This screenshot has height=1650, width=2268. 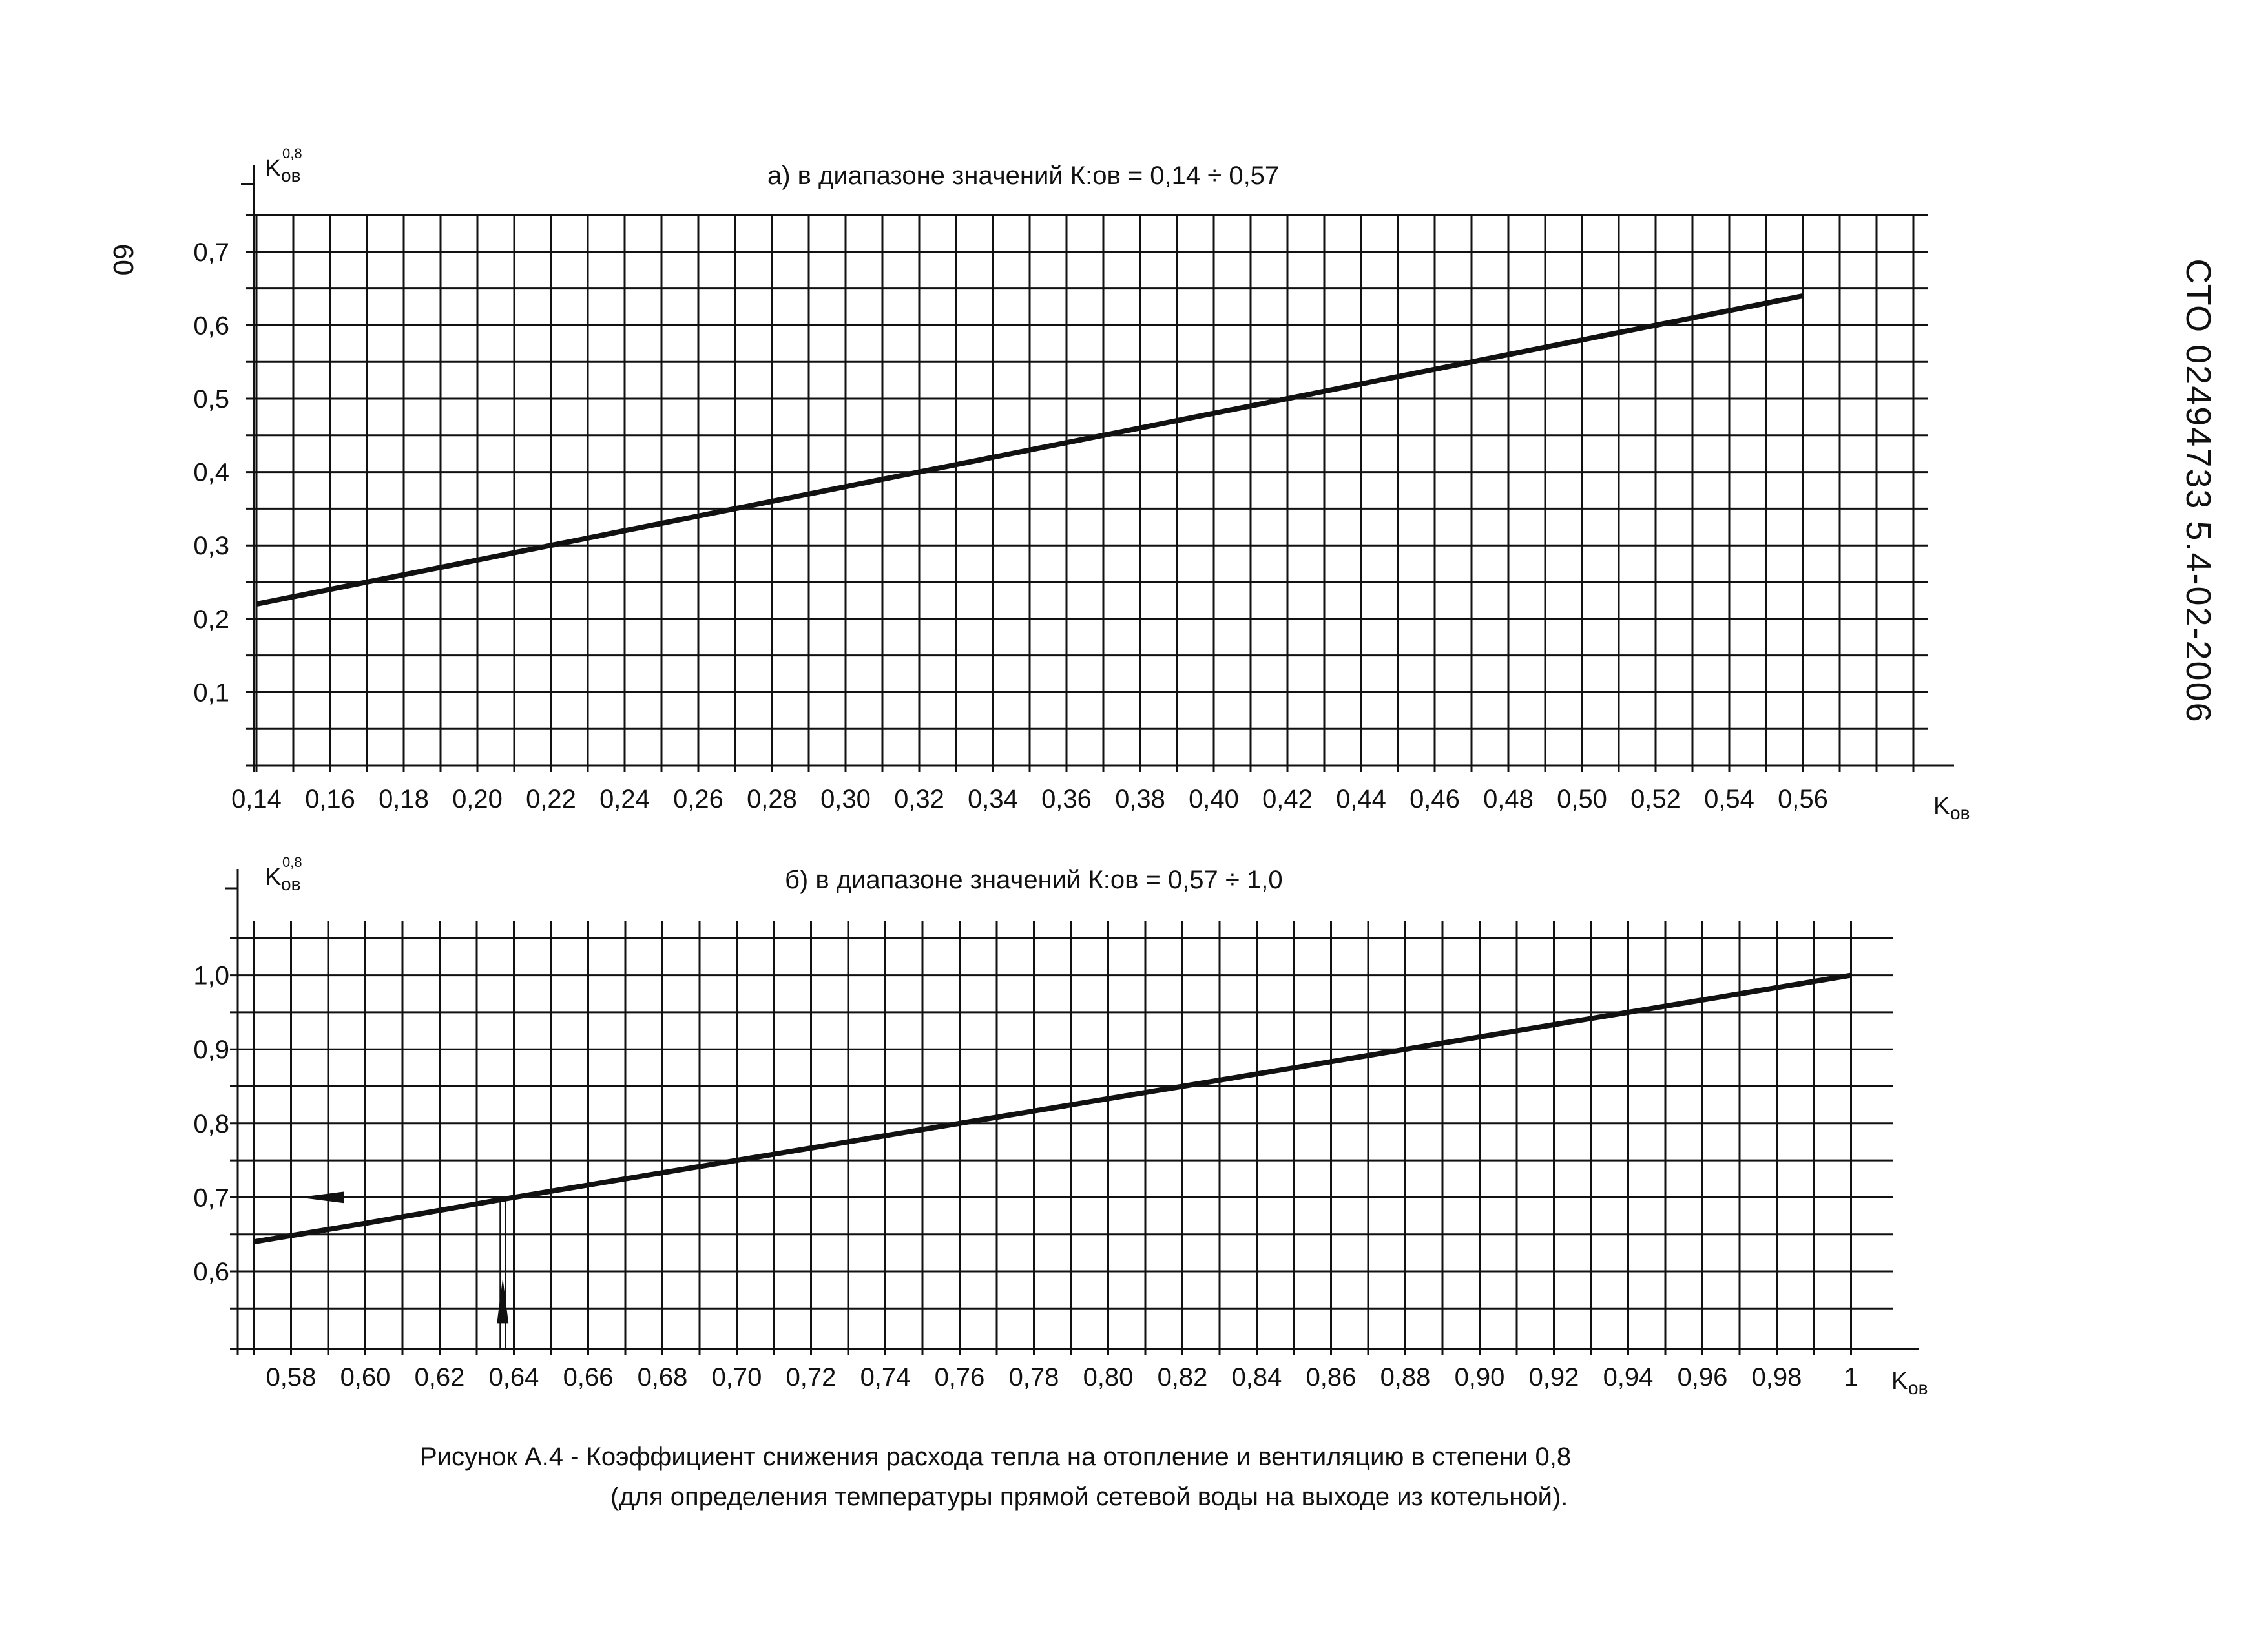 I want to click on x-tick-label: 0,82, so click(x=1183, y=1377).